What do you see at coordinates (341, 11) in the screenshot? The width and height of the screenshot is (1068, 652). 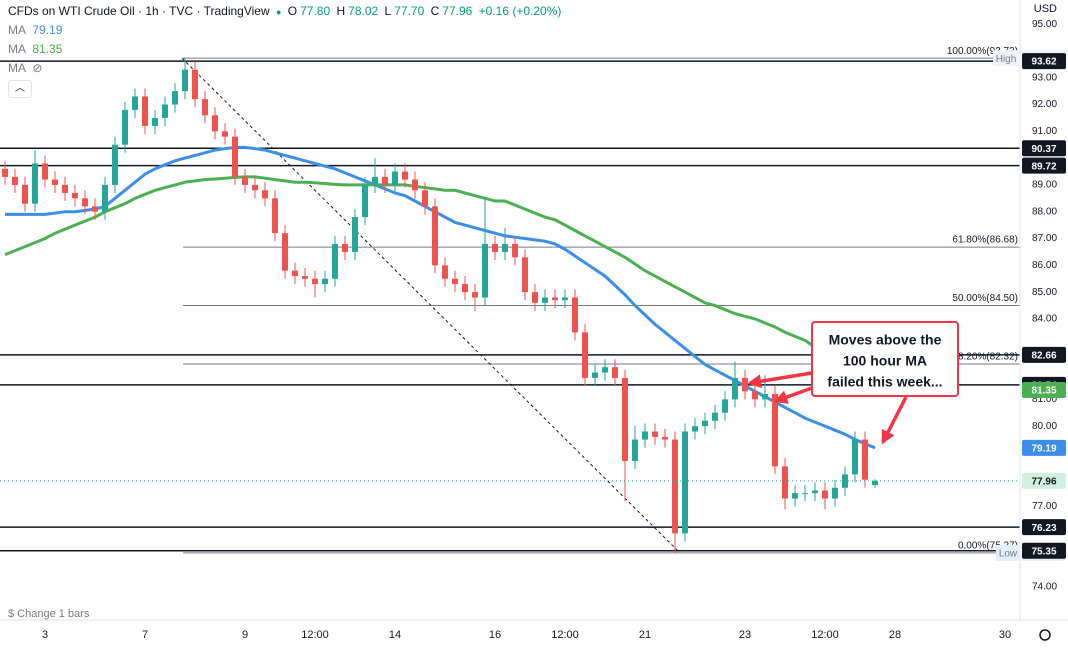 I see `h-label: H` at bounding box center [341, 11].